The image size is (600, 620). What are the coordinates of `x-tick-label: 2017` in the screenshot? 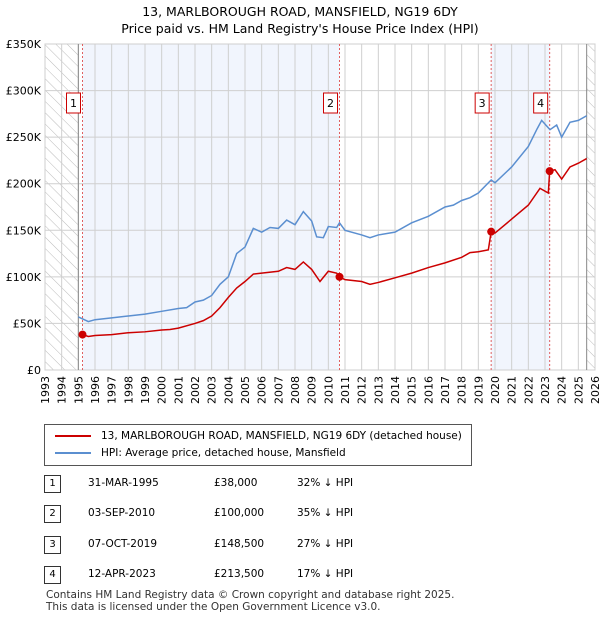 It's located at (445, 390).